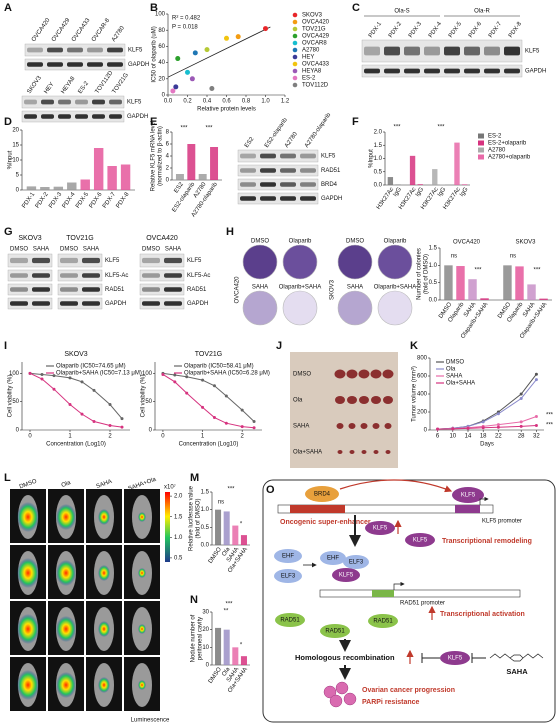 This screenshot has width=558, height=726. Describe the element at coordinates (219, 367) in the screenshot. I see `legend-label: Olaparib (IC50=58.41 μM)` at that location.